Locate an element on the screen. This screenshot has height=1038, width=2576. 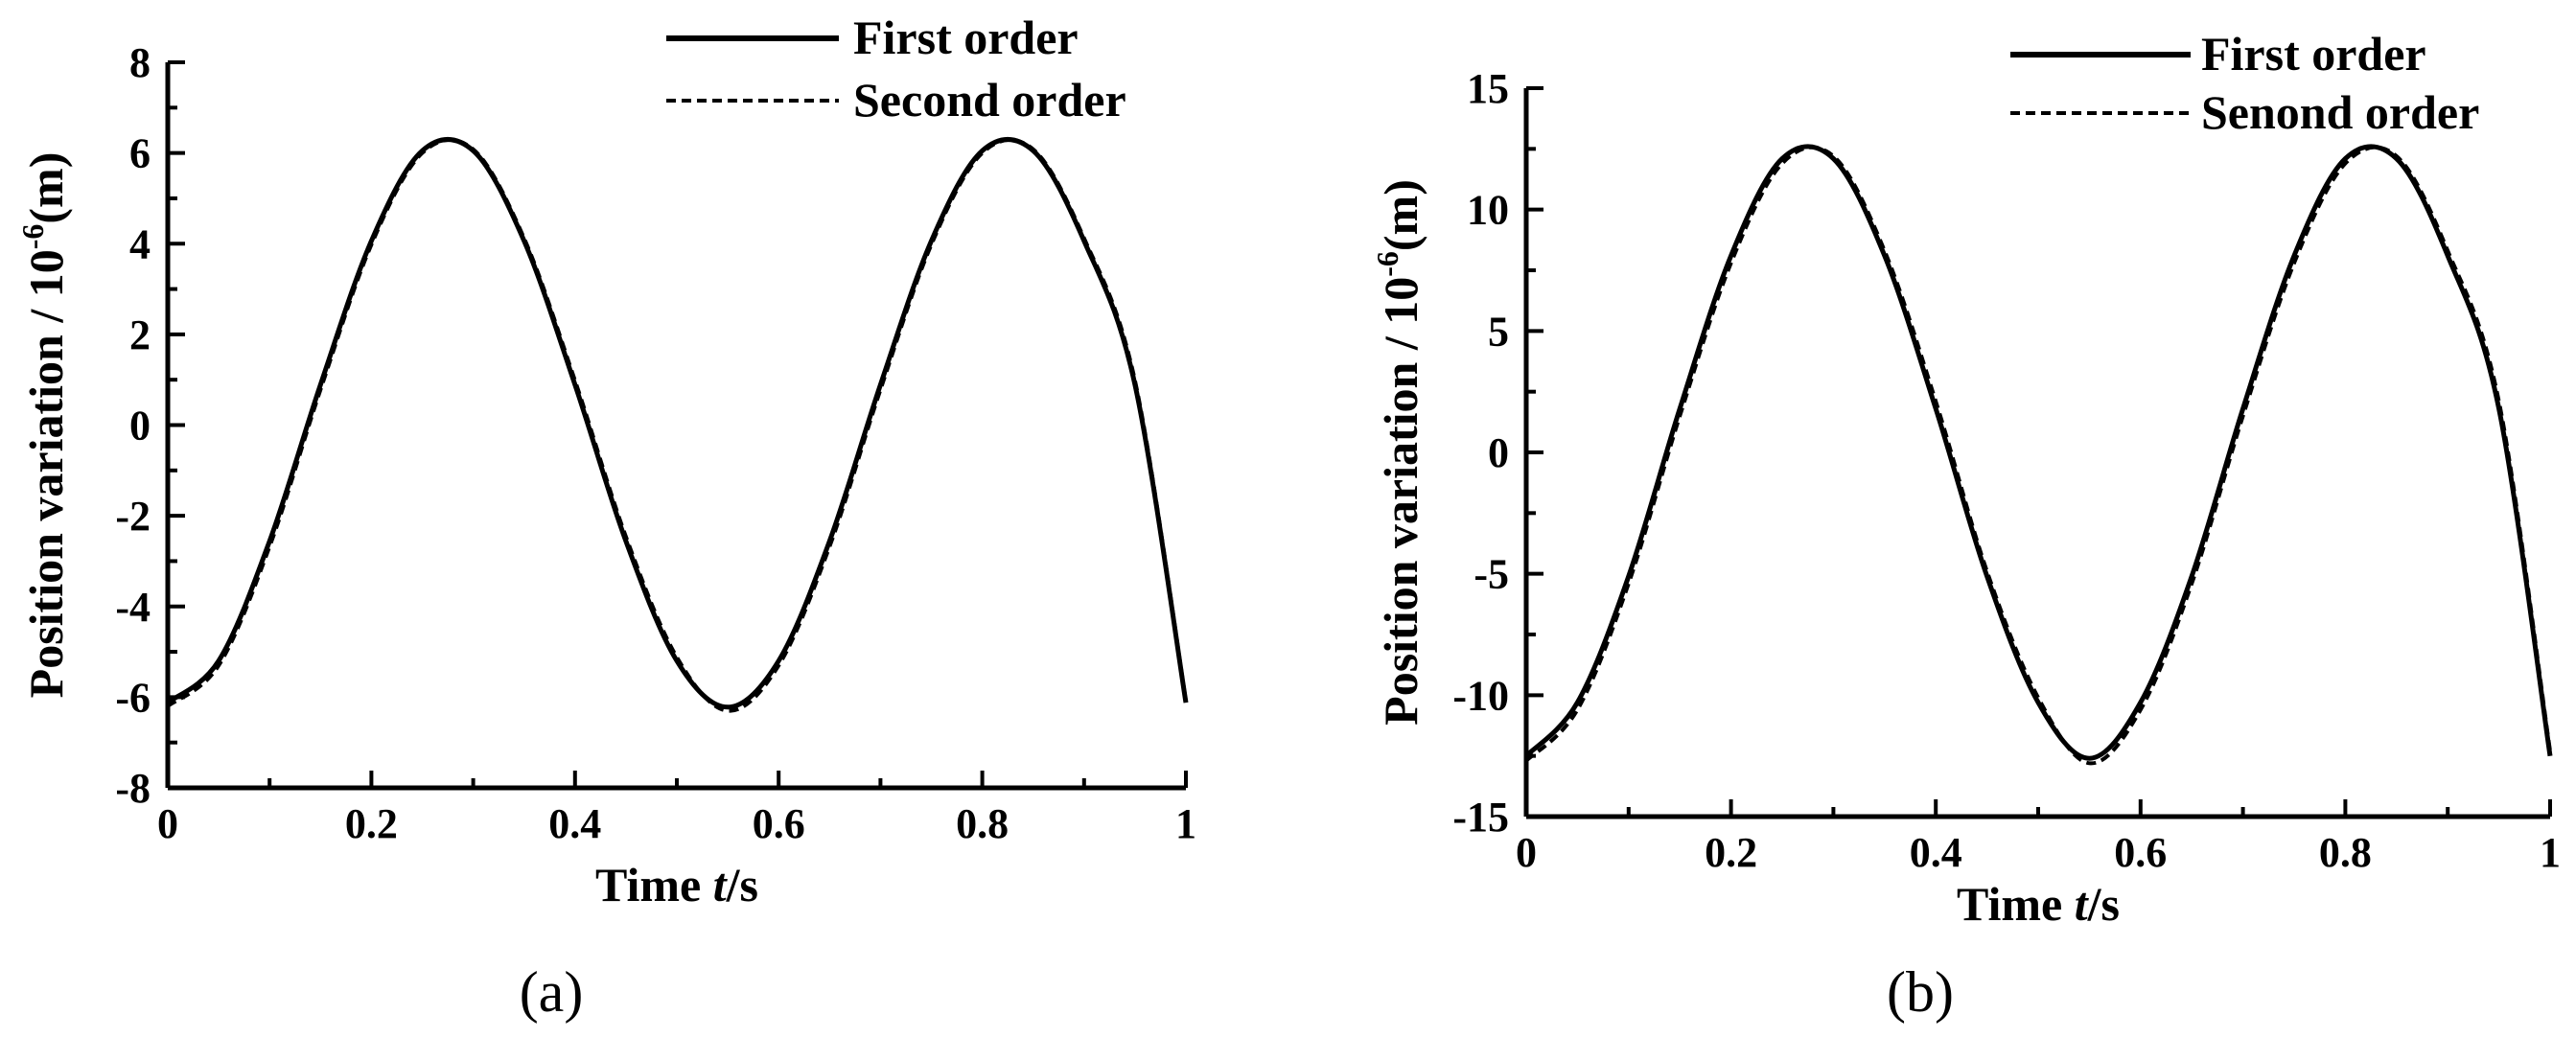
y-tick-label: 6 is located at coordinates (140, 153).